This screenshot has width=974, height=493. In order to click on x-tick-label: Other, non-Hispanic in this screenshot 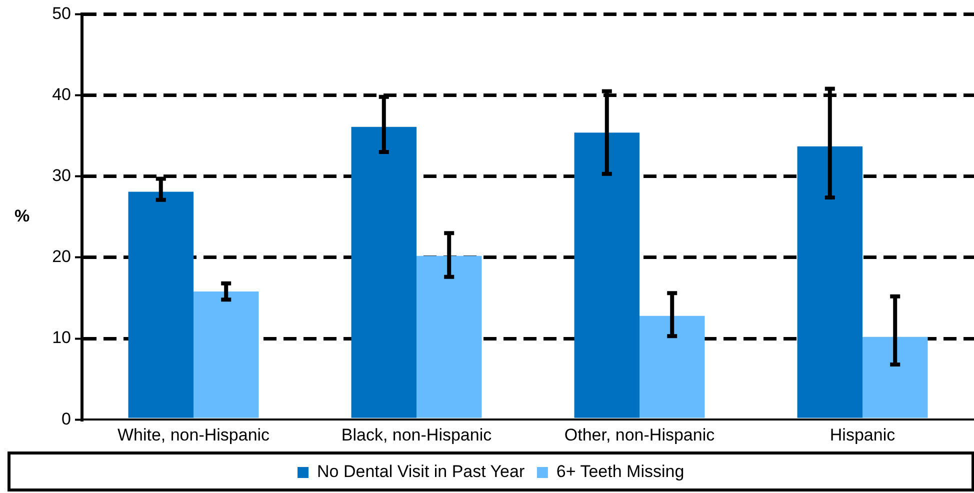, I will do `click(640, 434)`.